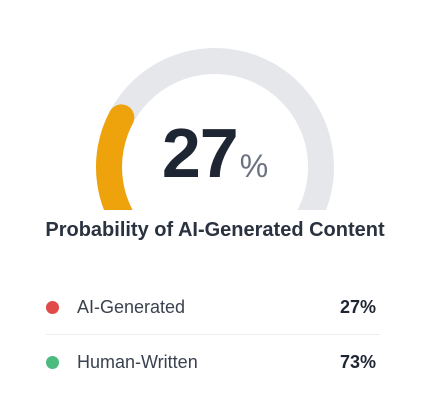 The height and width of the screenshot is (408, 430). Describe the element at coordinates (357, 361) in the screenshot. I see `legend-value: 73%` at that location.